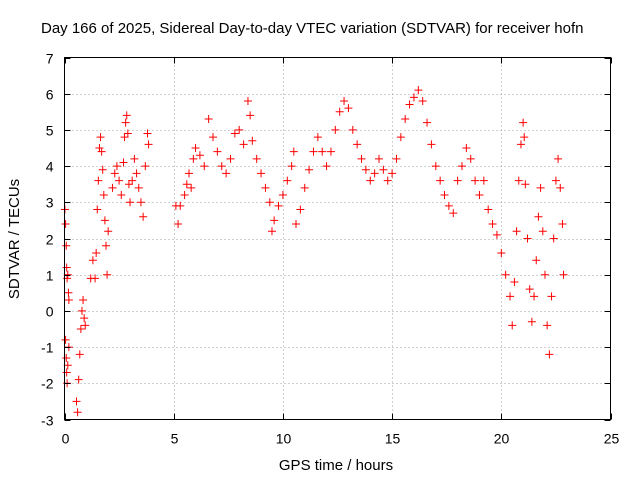 This screenshot has height=480, width=640. I want to click on y-tick-label: 3, so click(50, 203).